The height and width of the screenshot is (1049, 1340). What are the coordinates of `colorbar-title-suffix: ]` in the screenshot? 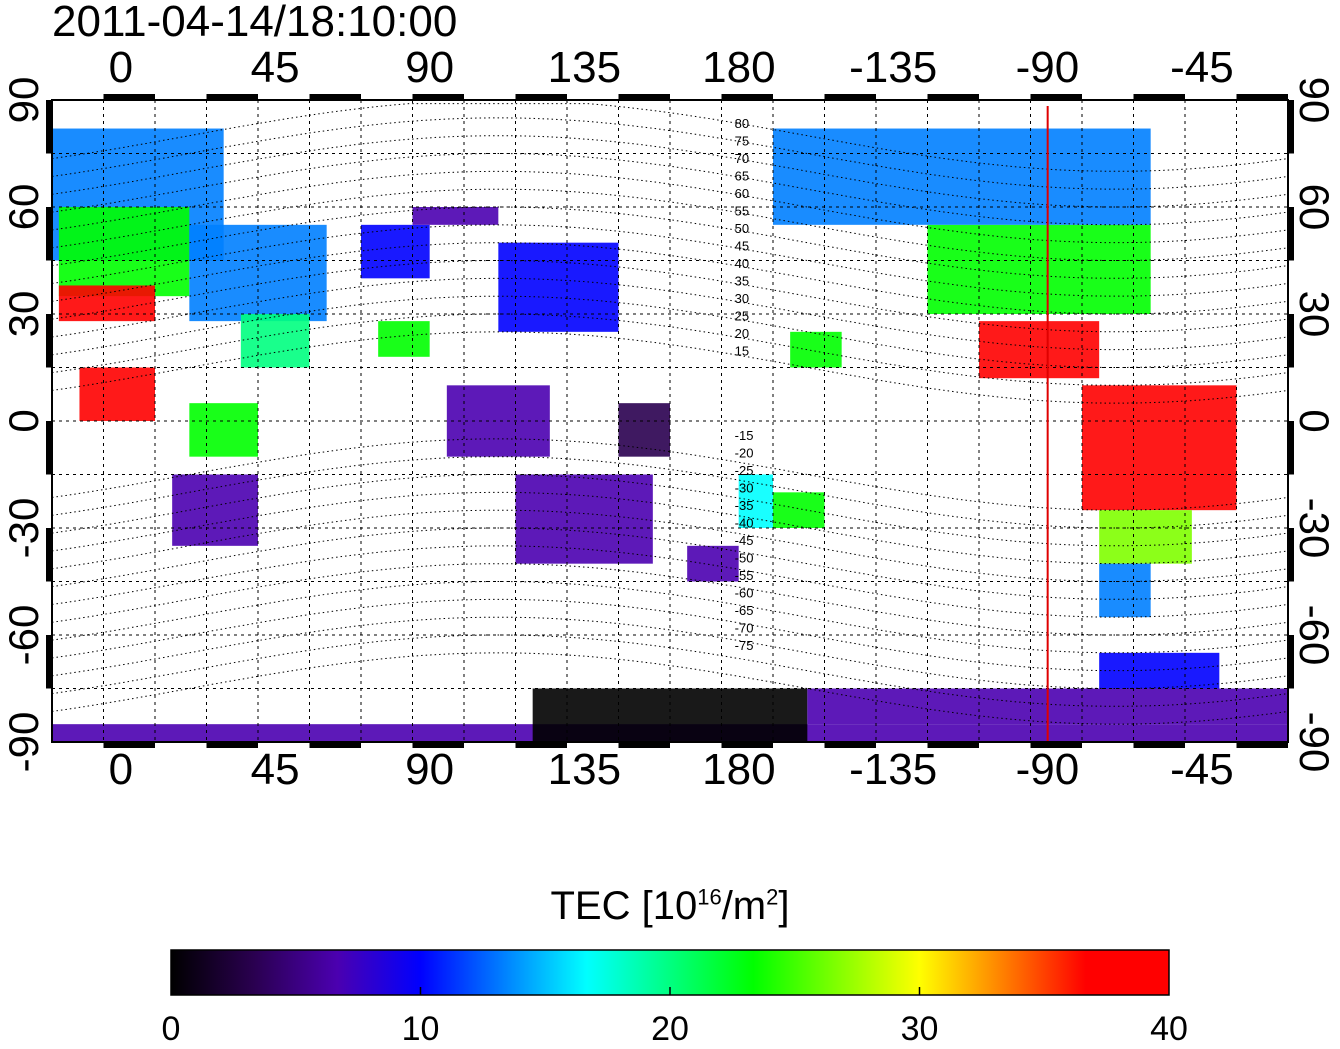 It's located at (784, 906).